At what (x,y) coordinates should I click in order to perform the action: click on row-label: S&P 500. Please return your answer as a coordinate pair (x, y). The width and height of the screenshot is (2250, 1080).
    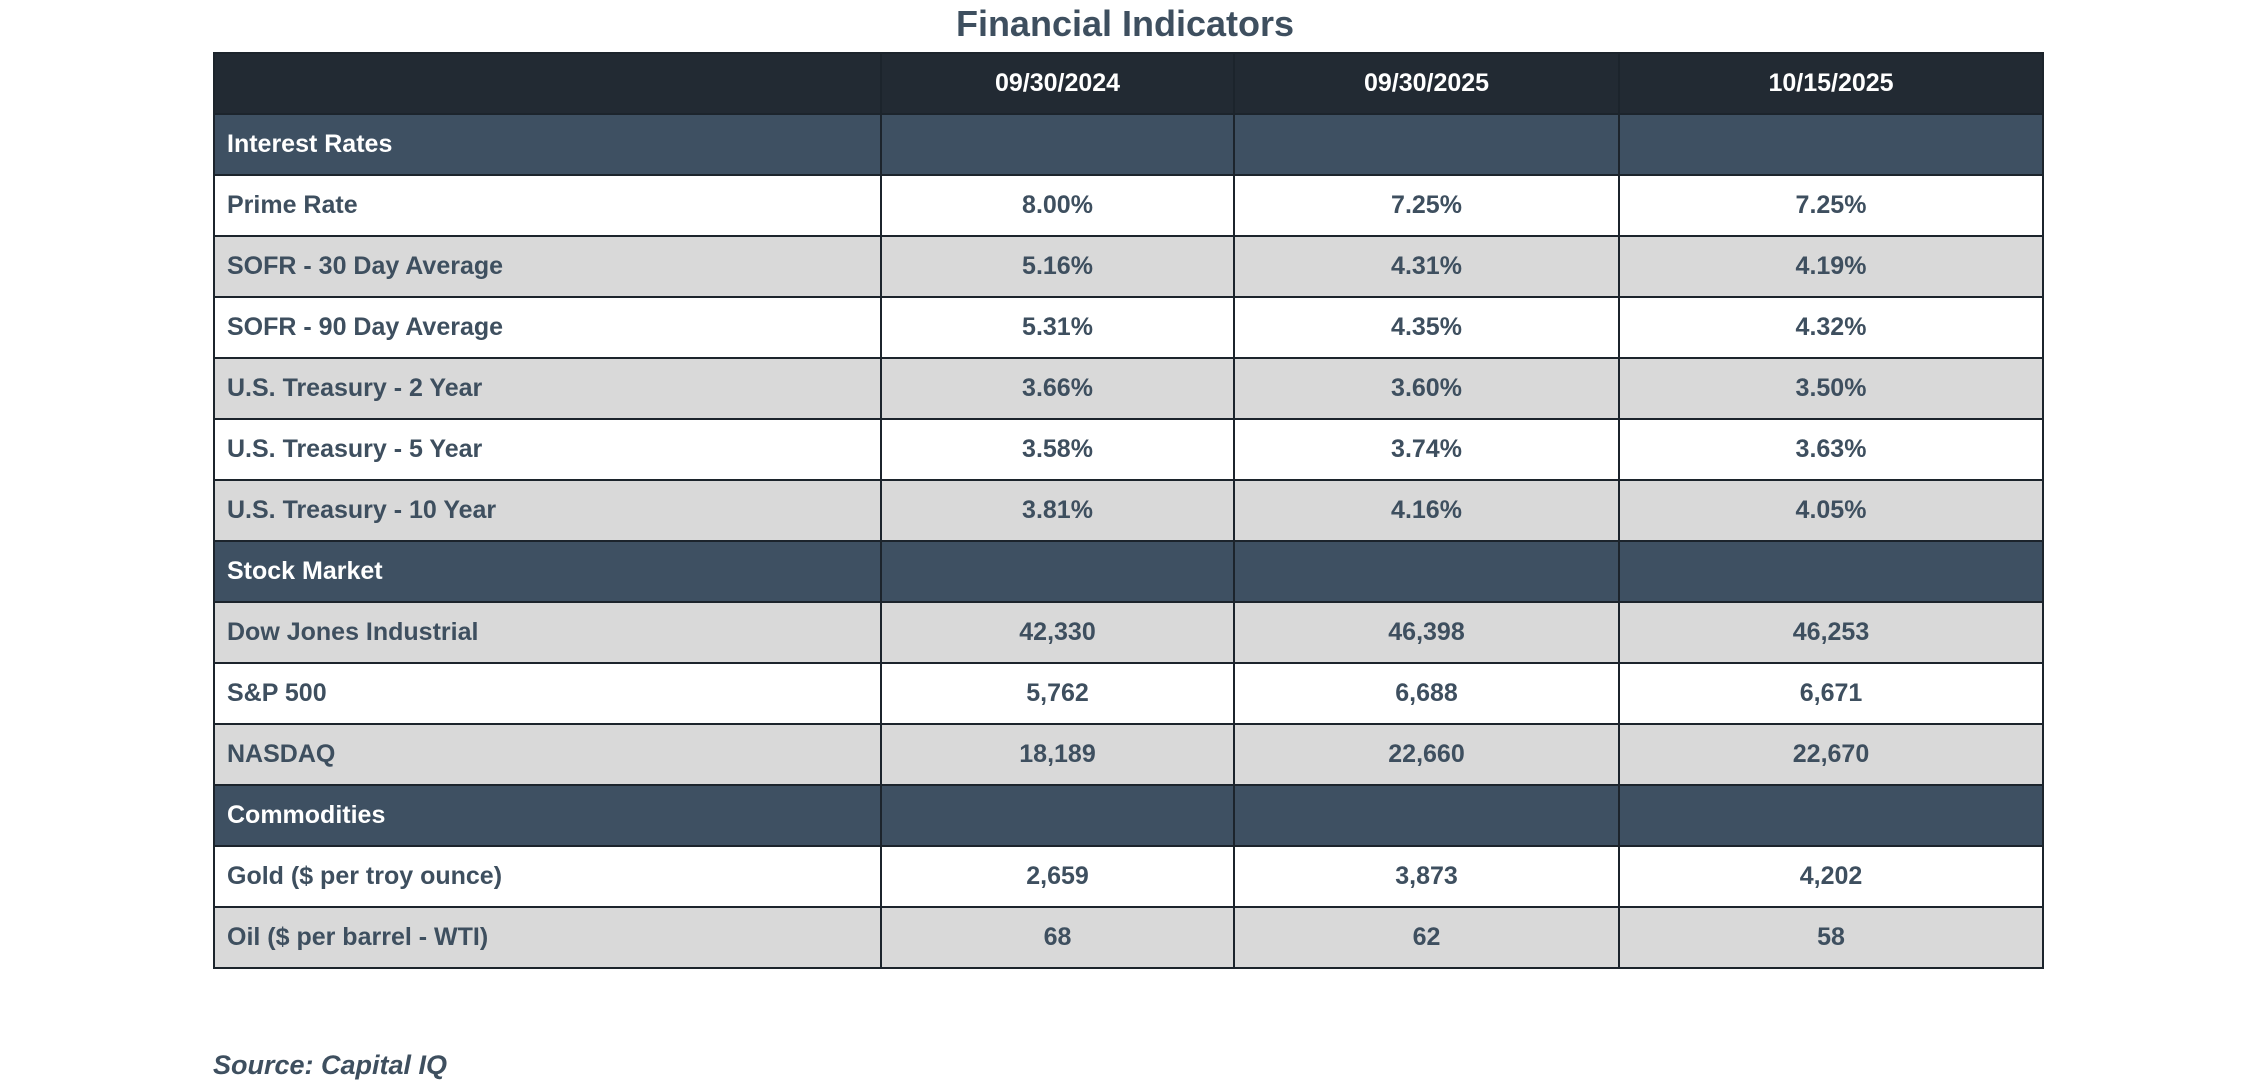
    Looking at the image, I should click on (547, 693).